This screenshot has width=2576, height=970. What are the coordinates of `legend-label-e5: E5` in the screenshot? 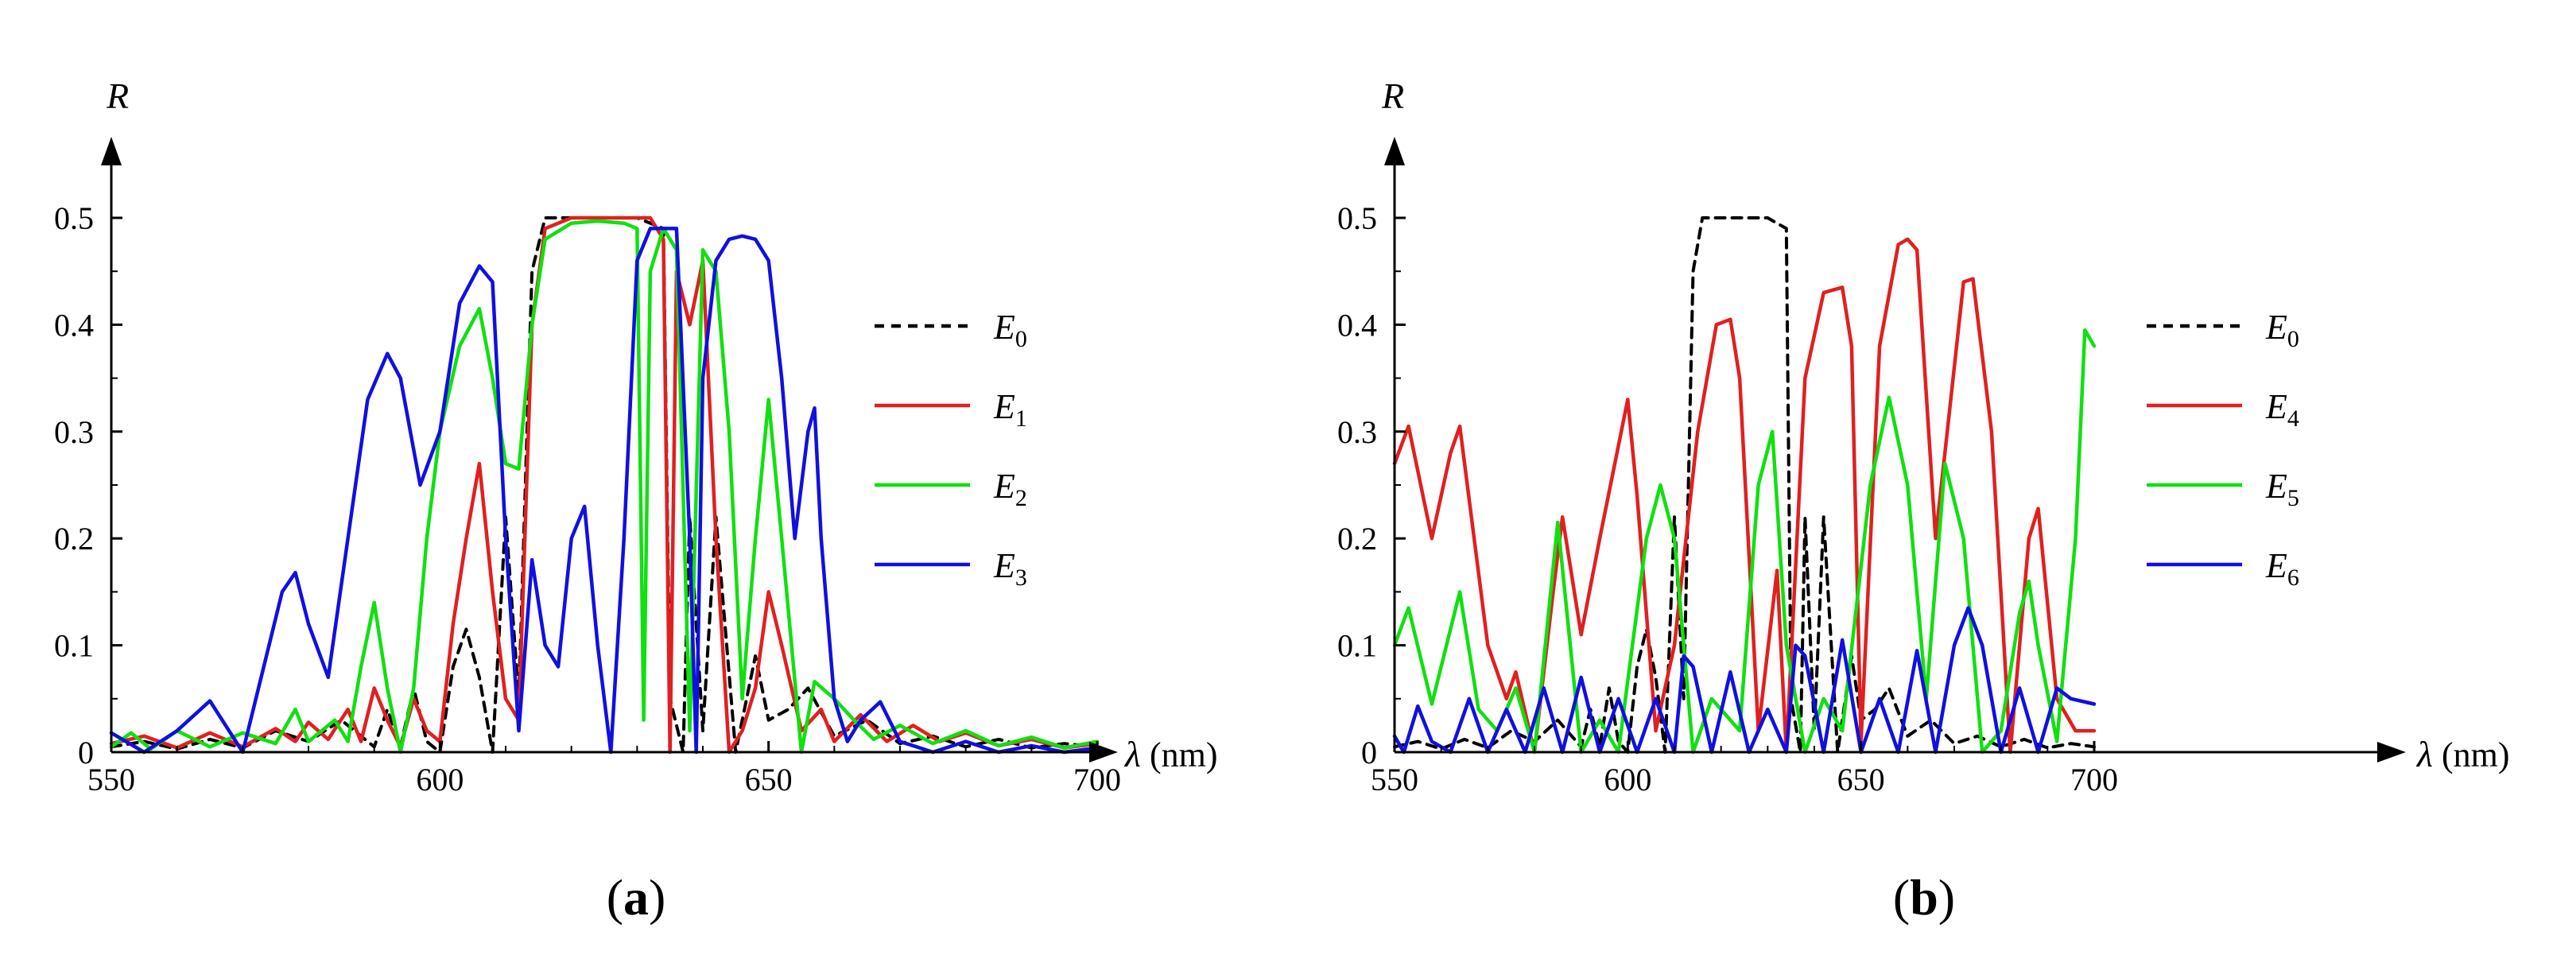 It's located at (2282, 489).